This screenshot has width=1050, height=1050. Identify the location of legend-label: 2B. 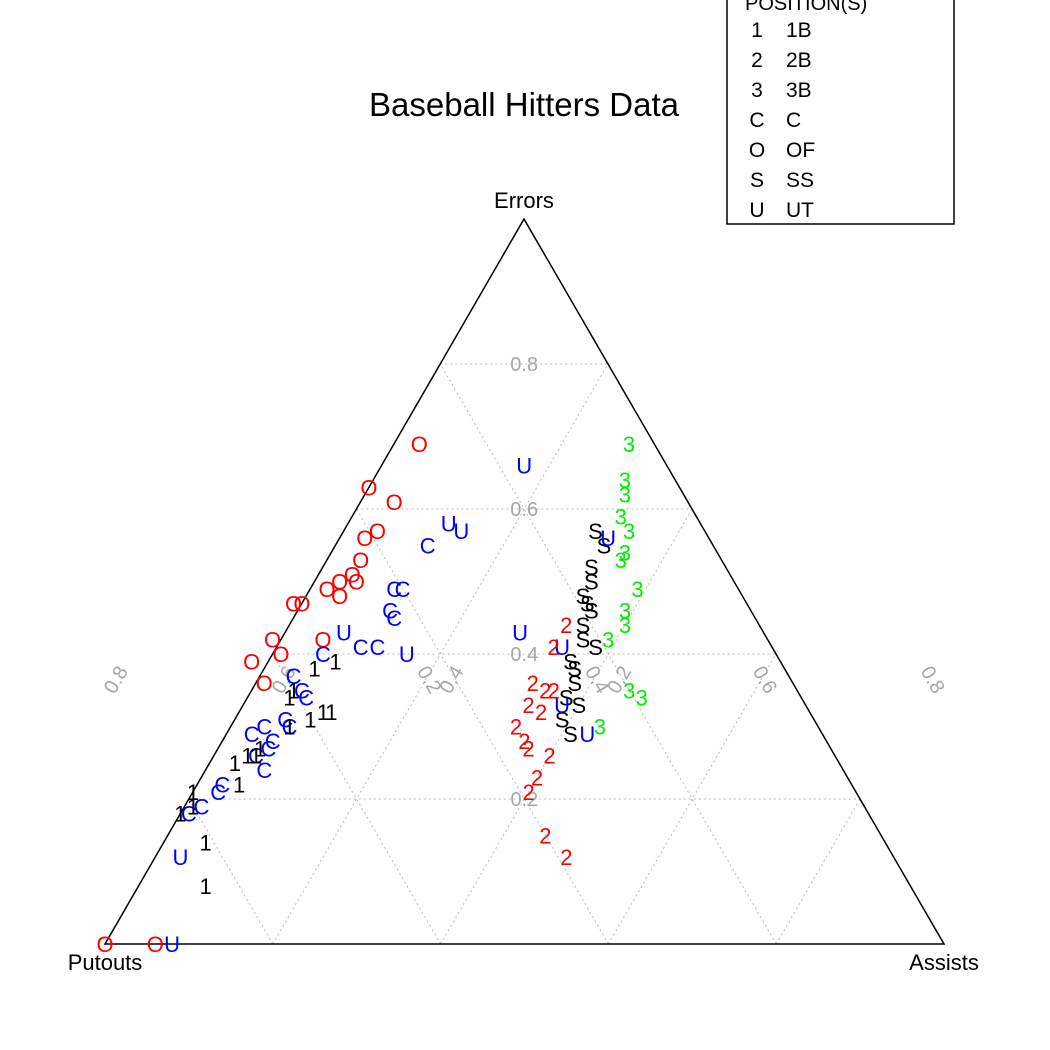
(799, 60).